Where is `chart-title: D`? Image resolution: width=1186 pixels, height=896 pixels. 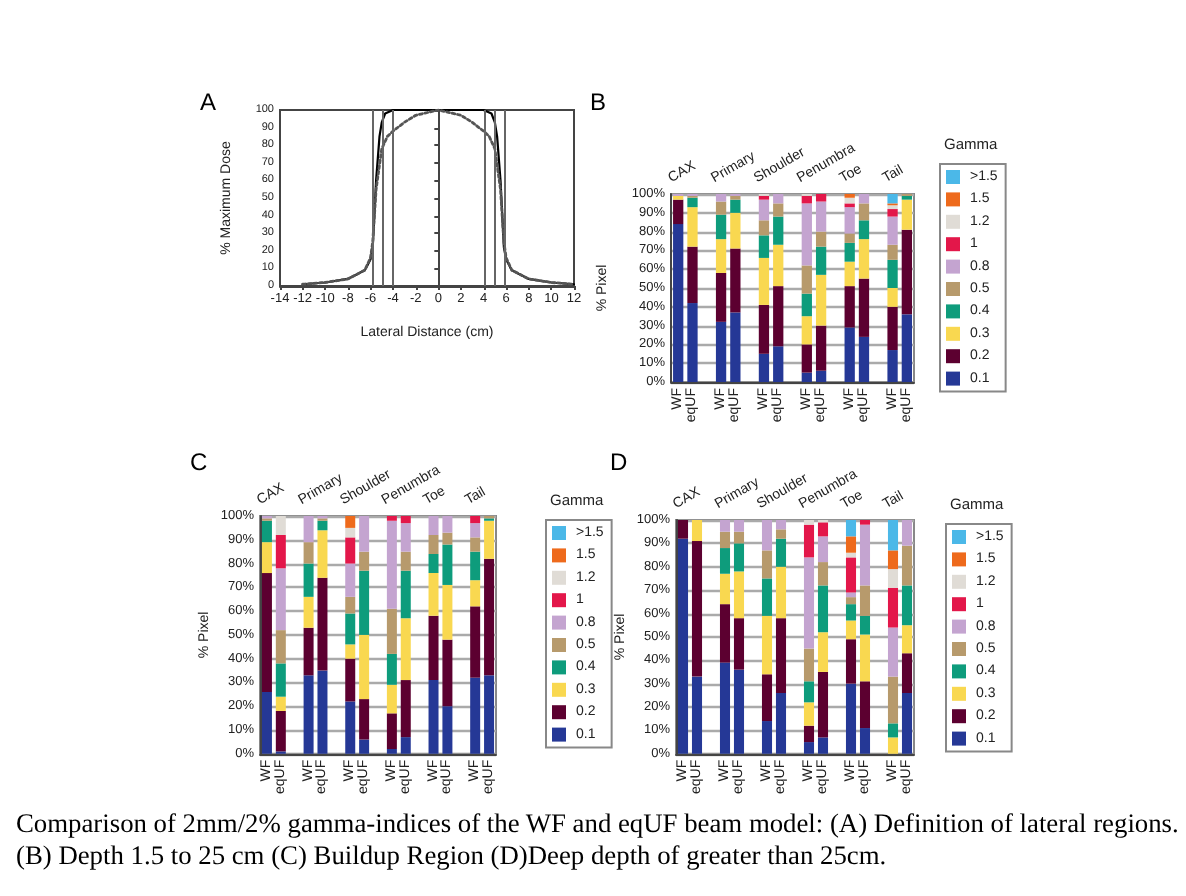 chart-title: D is located at coordinates (619, 462).